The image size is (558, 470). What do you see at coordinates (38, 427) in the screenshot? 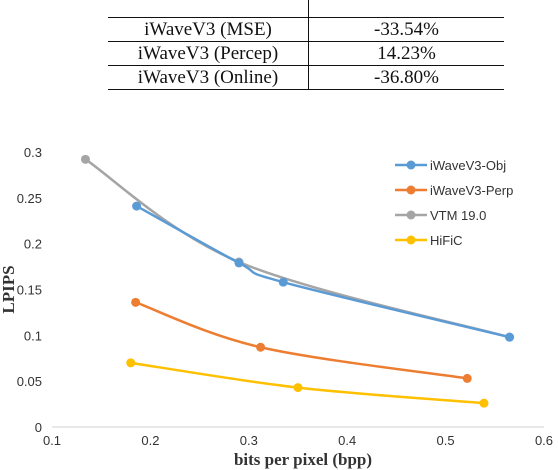
I see `y-tick-label: 0` at bounding box center [38, 427].